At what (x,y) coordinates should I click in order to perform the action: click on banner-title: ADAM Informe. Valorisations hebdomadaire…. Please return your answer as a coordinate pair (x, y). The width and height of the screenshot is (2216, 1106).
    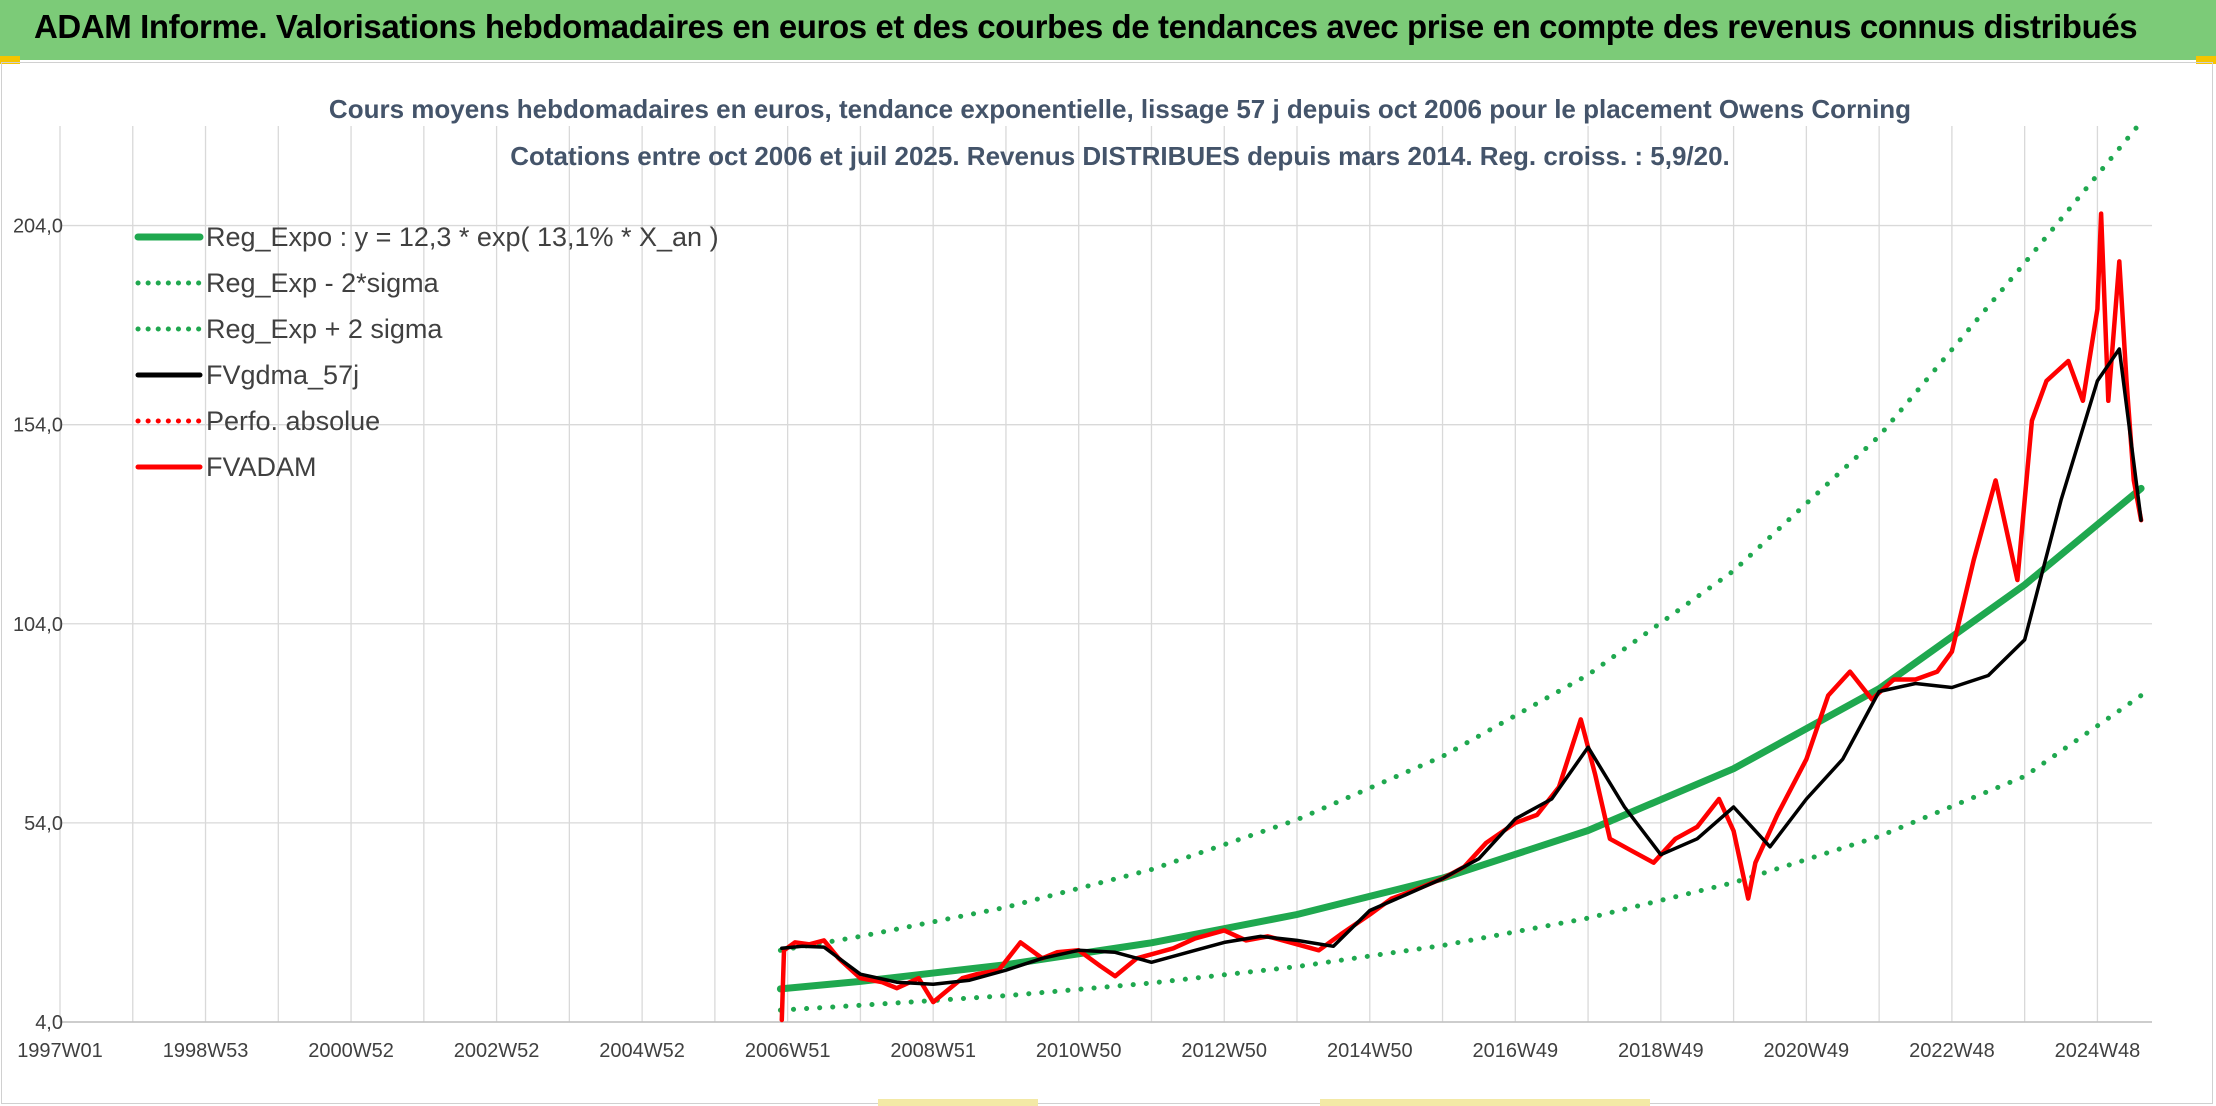
    Looking at the image, I should click on (1086, 26).